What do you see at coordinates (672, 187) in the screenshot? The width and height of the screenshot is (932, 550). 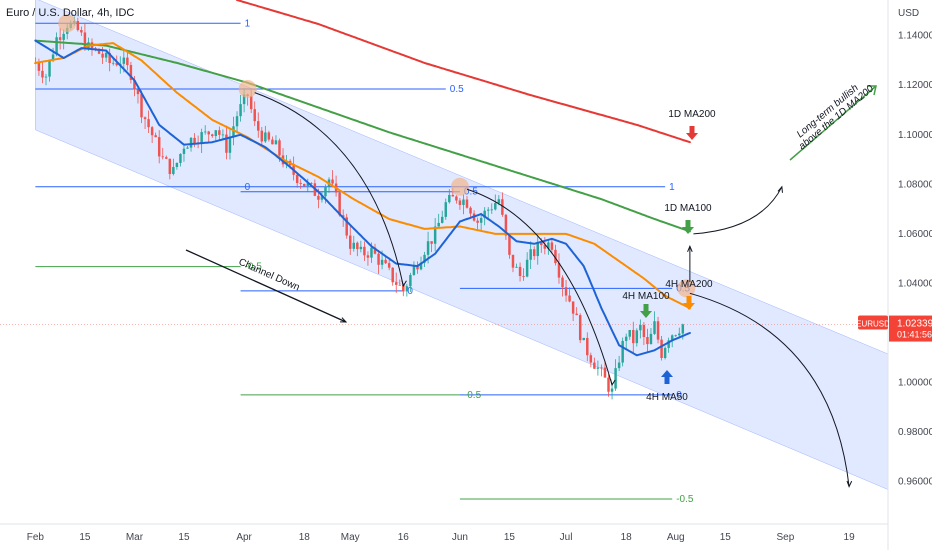 I see `fib-level-label: 1` at bounding box center [672, 187].